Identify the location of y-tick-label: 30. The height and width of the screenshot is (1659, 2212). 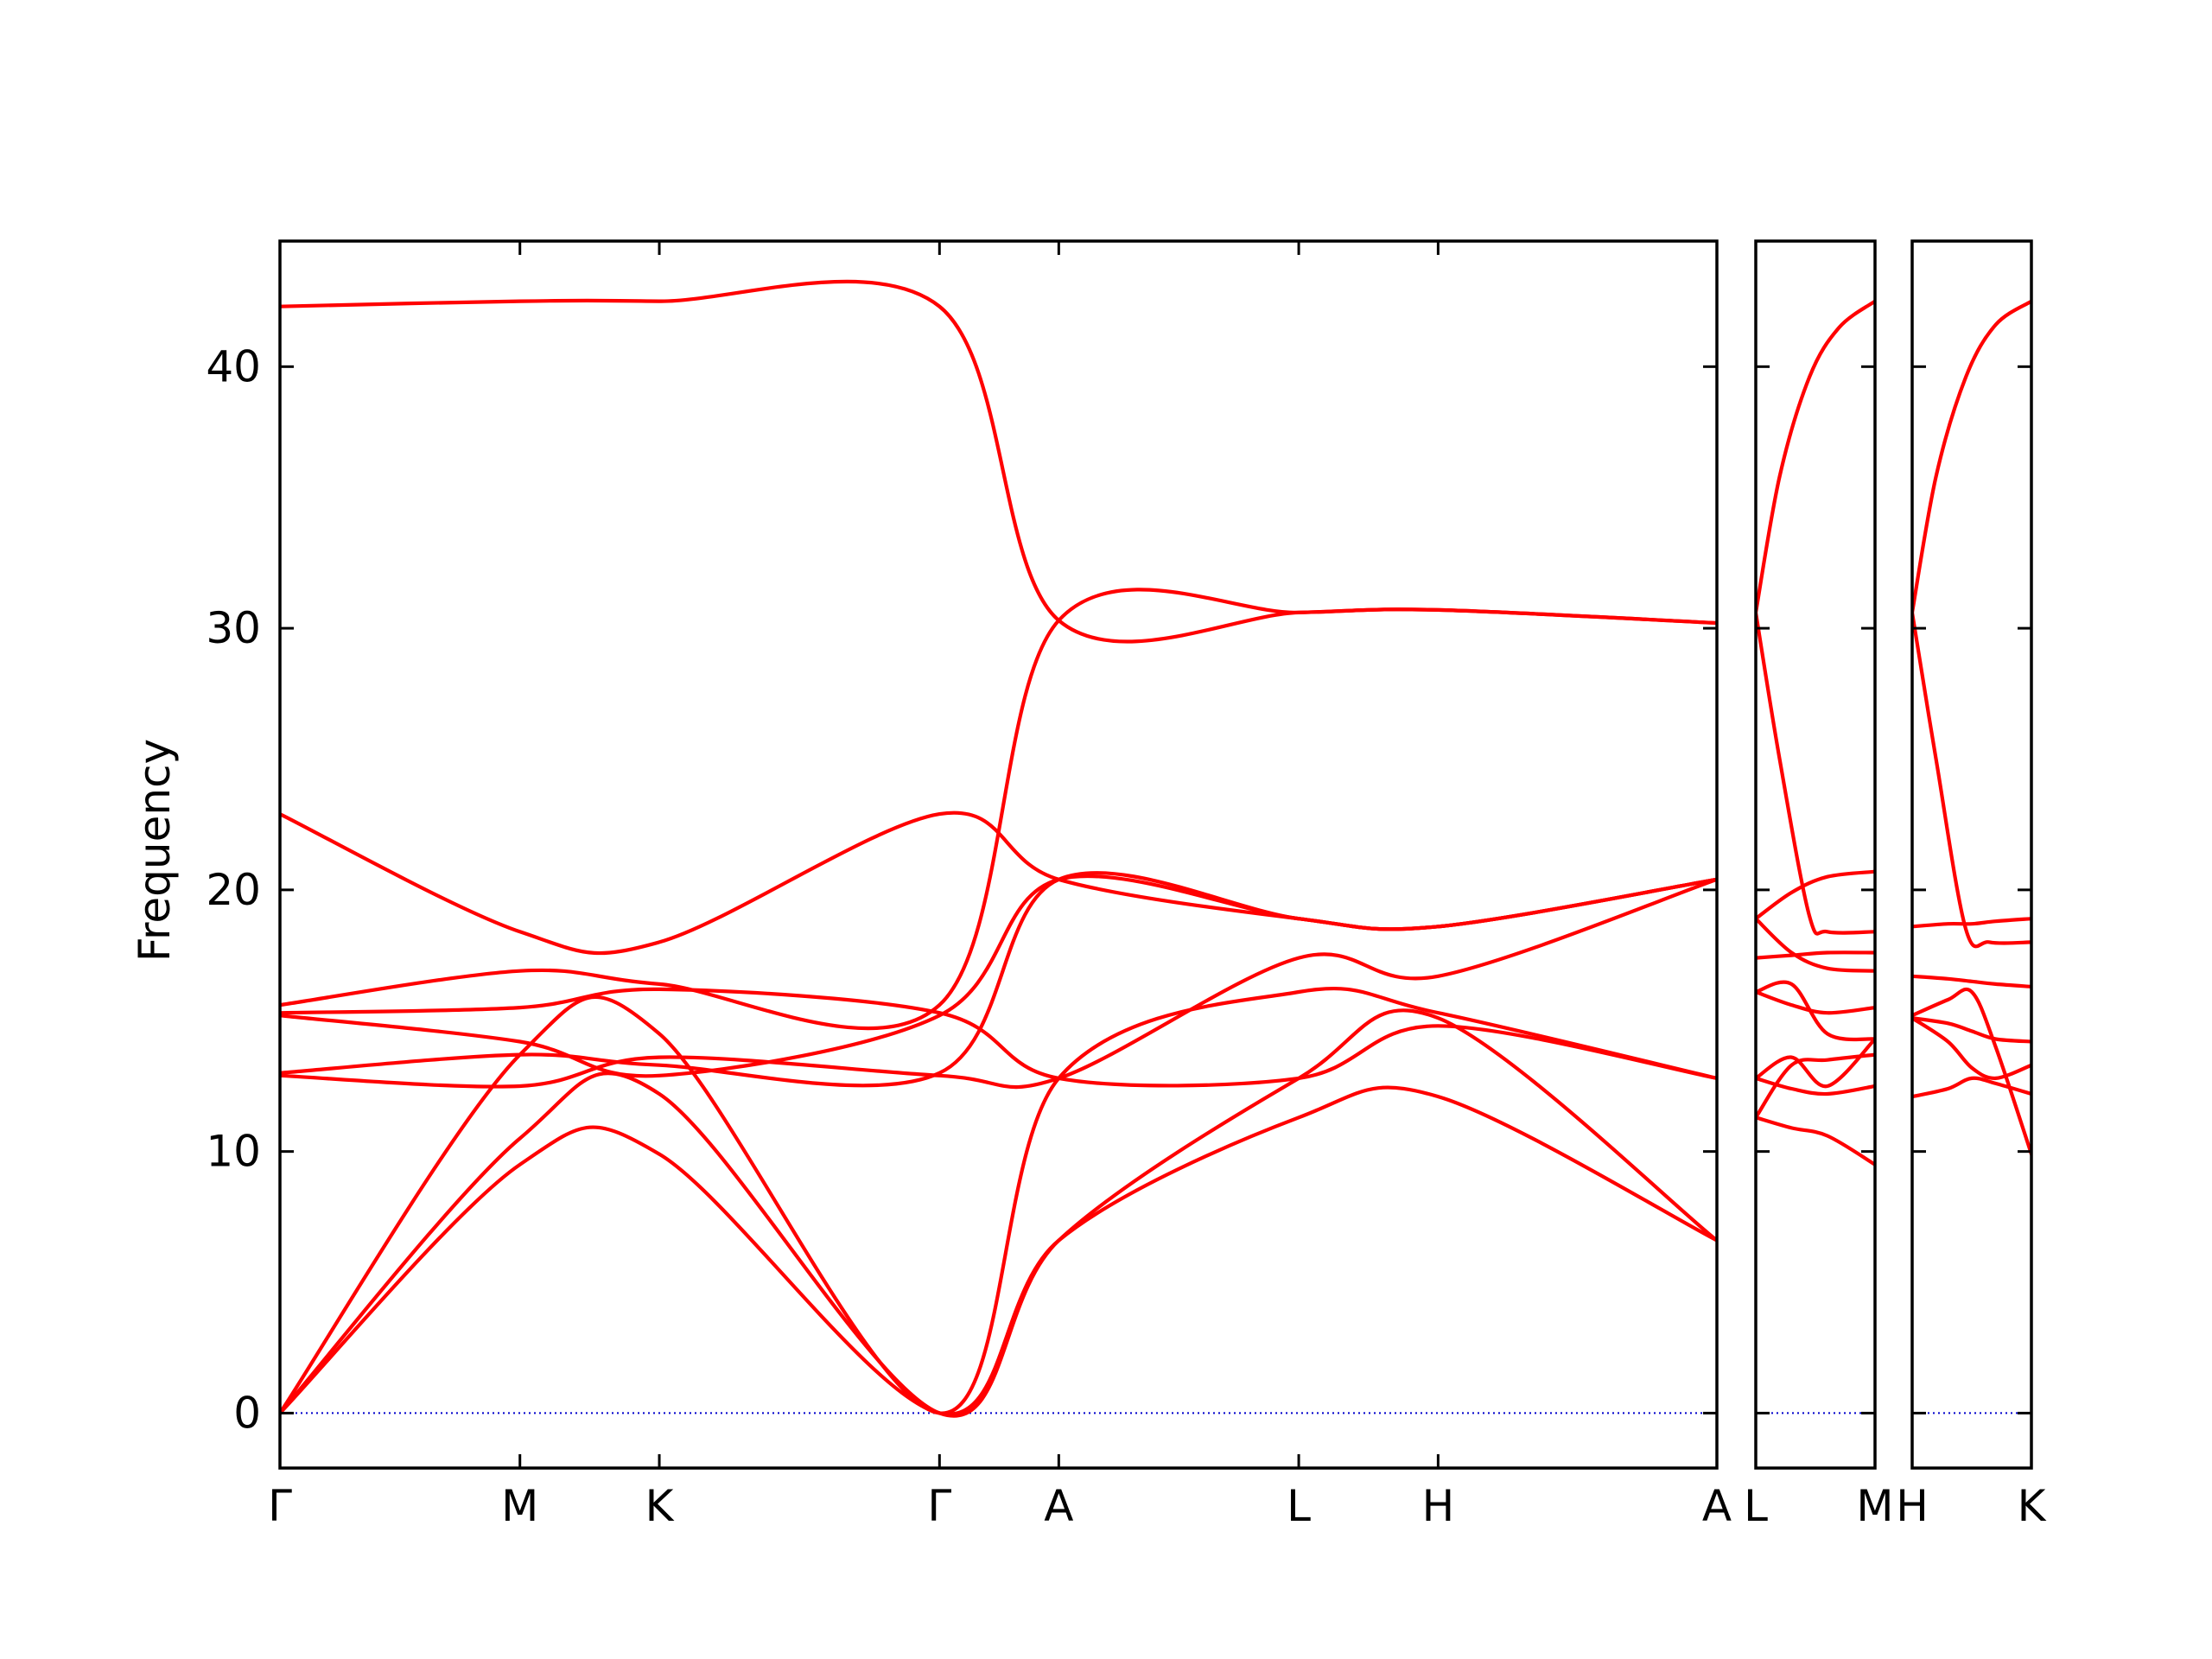
(233, 628).